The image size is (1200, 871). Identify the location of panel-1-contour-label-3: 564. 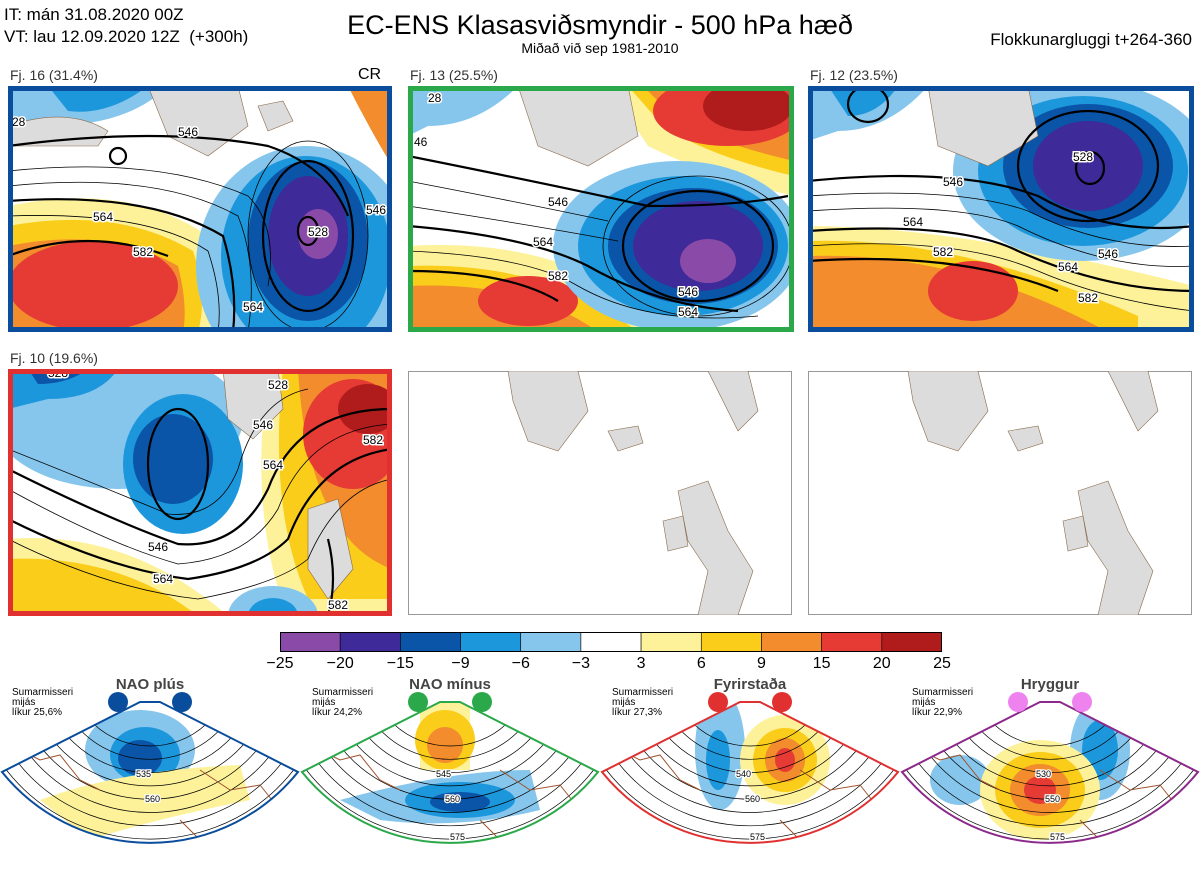
(103, 217).